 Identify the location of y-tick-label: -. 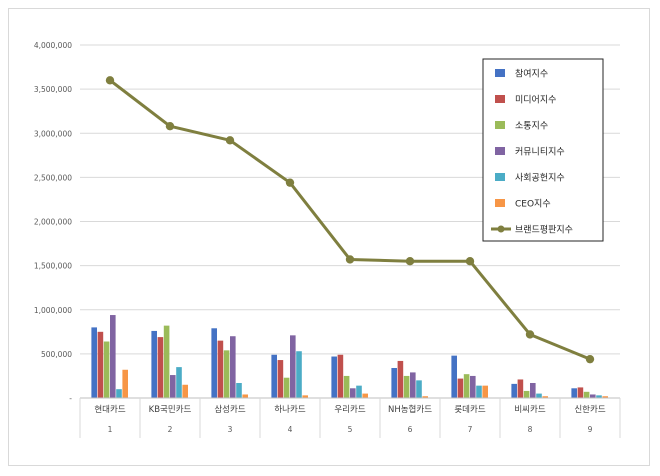
(70, 398).